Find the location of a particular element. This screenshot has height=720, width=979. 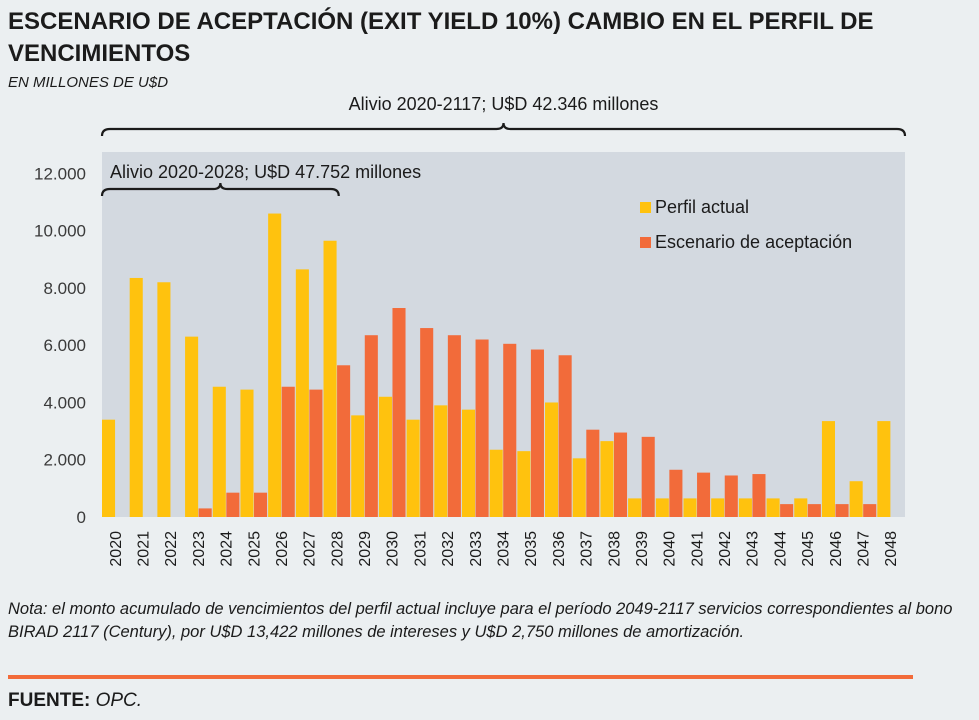

y-tick-label: 6.000 is located at coordinates (64, 345).